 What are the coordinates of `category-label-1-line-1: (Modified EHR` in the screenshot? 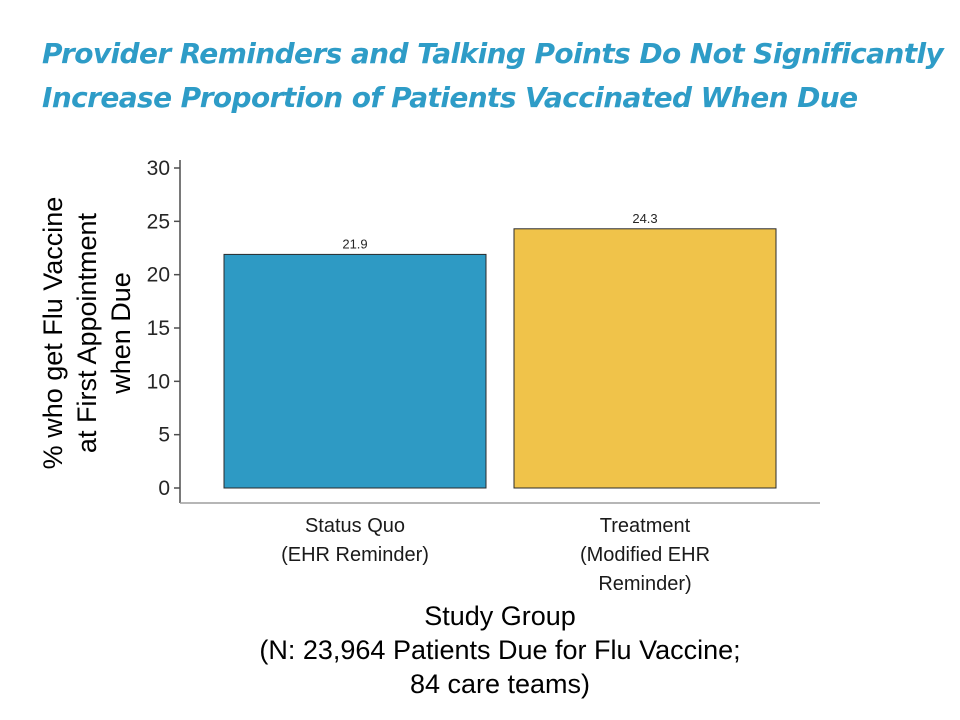 It's located at (645, 555).